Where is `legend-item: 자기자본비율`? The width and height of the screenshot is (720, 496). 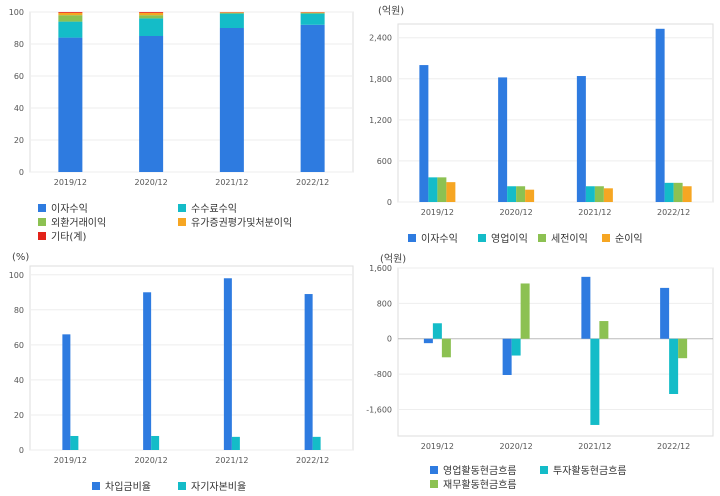 legend-item: 자기자본비율 is located at coordinates (212, 485).